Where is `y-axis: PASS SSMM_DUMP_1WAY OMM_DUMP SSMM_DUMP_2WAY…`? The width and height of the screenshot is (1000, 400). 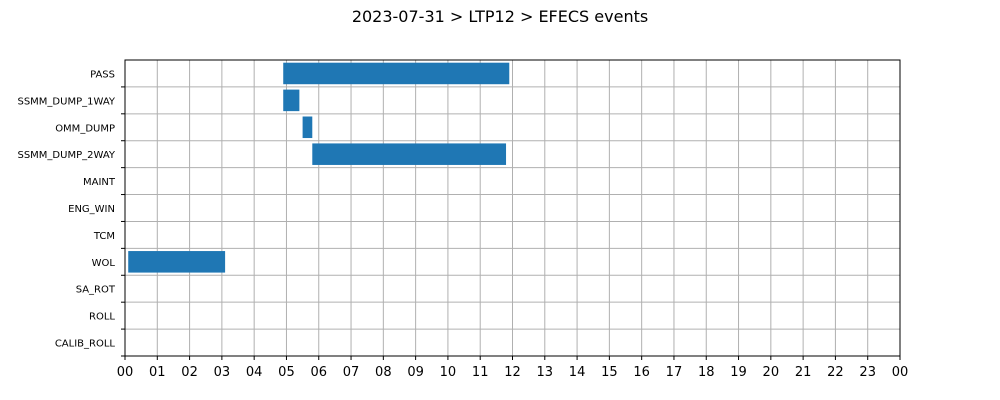 y-axis: PASS SSMM_DUMP_1WAY OMM_DUMP SSMM_DUMP_2WAY… is located at coordinates (71, 213).